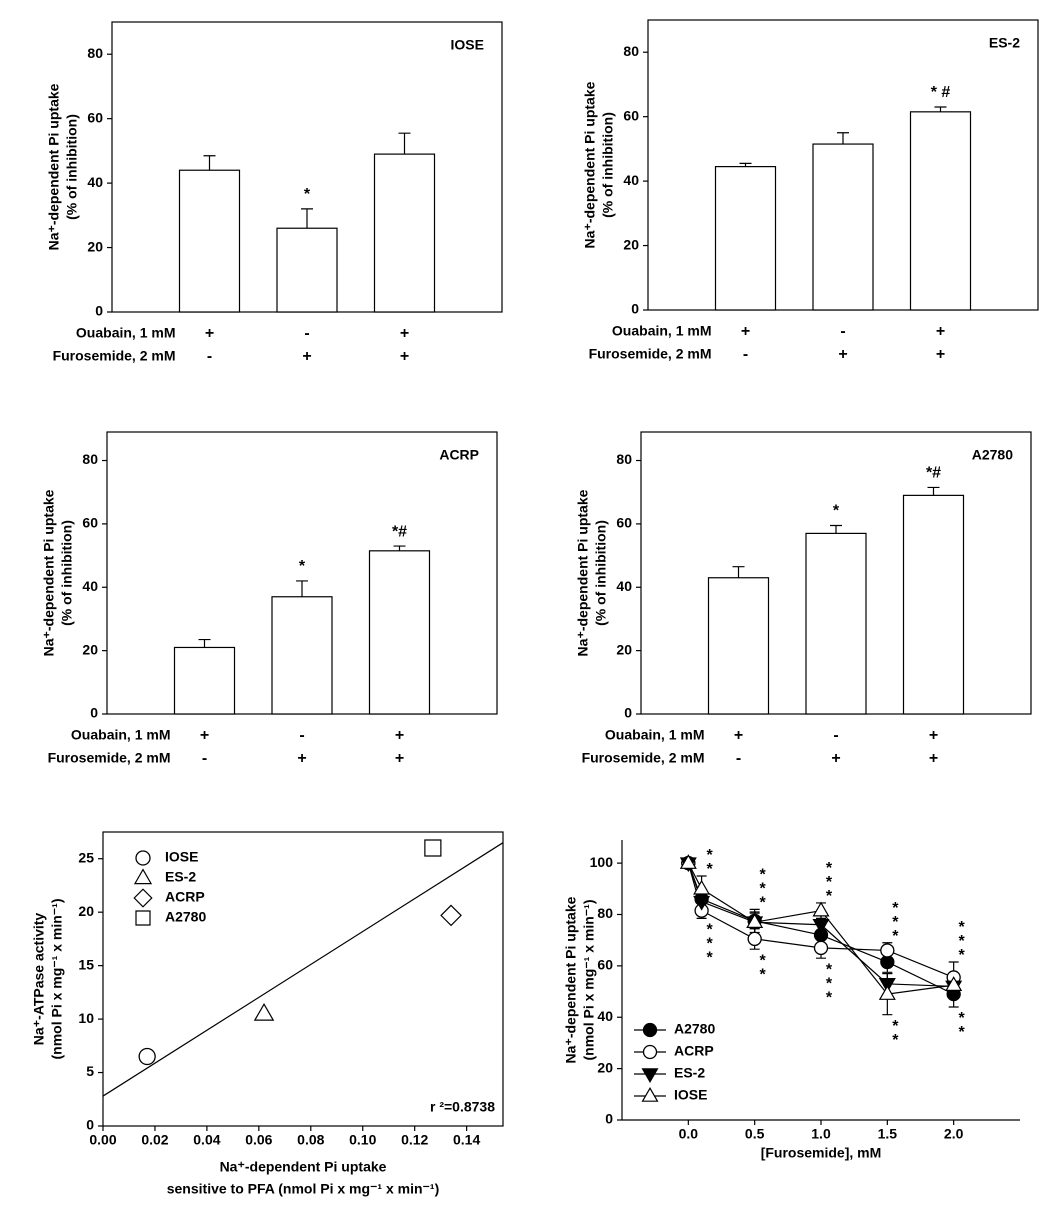  Describe the element at coordinates (821, 1134) in the screenshot. I see `x-tick-label: 1.0` at that location.